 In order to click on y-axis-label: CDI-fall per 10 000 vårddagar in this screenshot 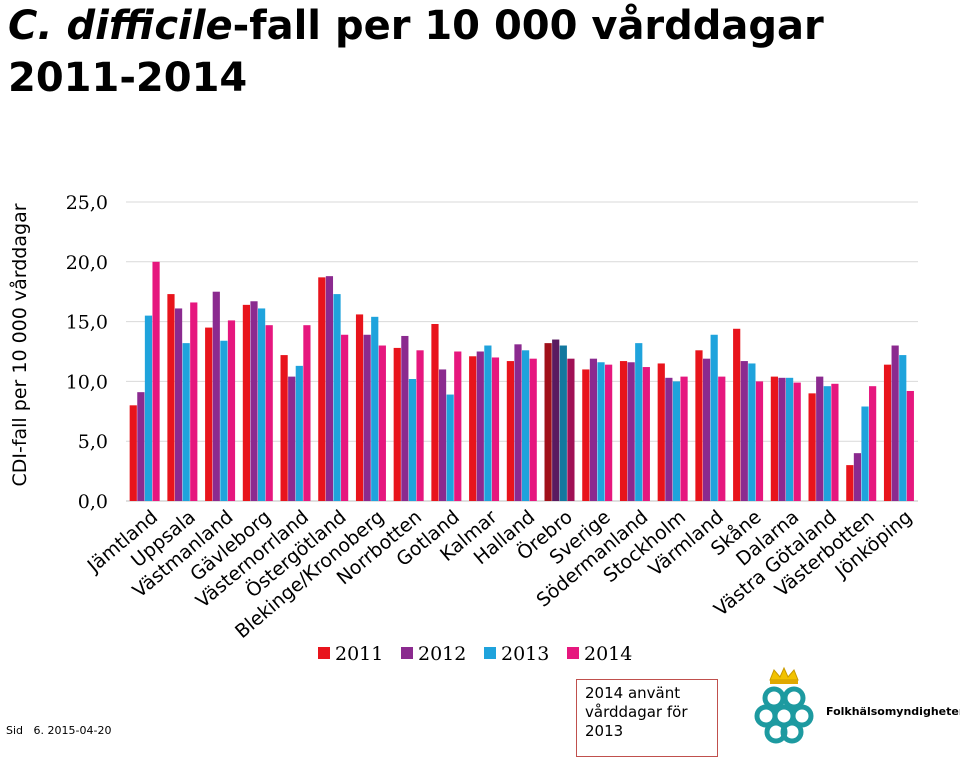, I will do `click(19, 344)`.